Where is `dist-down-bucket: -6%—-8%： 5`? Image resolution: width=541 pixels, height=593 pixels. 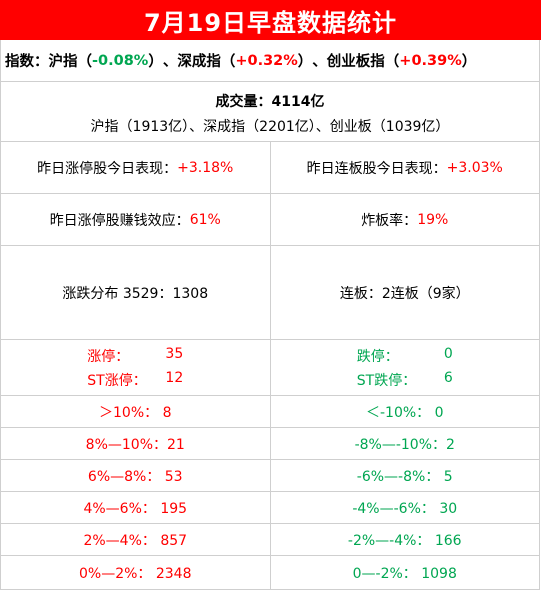 dist-down-bucket: -6%—-8%： 5 is located at coordinates (404, 476).